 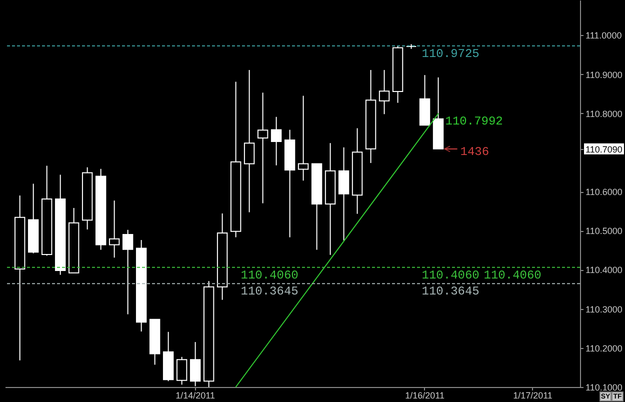 I want to click on y-tick-label: 110.7090, so click(x=604, y=149).